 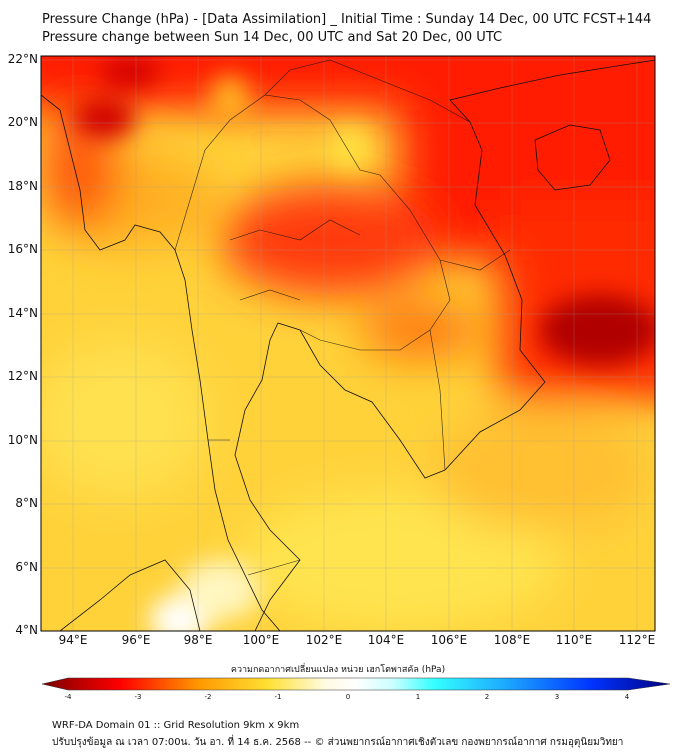 What do you see at coordinates (487, 697) in the screenshot?
I see `colorbar-tick: 2` at bounding box center [487, 697].